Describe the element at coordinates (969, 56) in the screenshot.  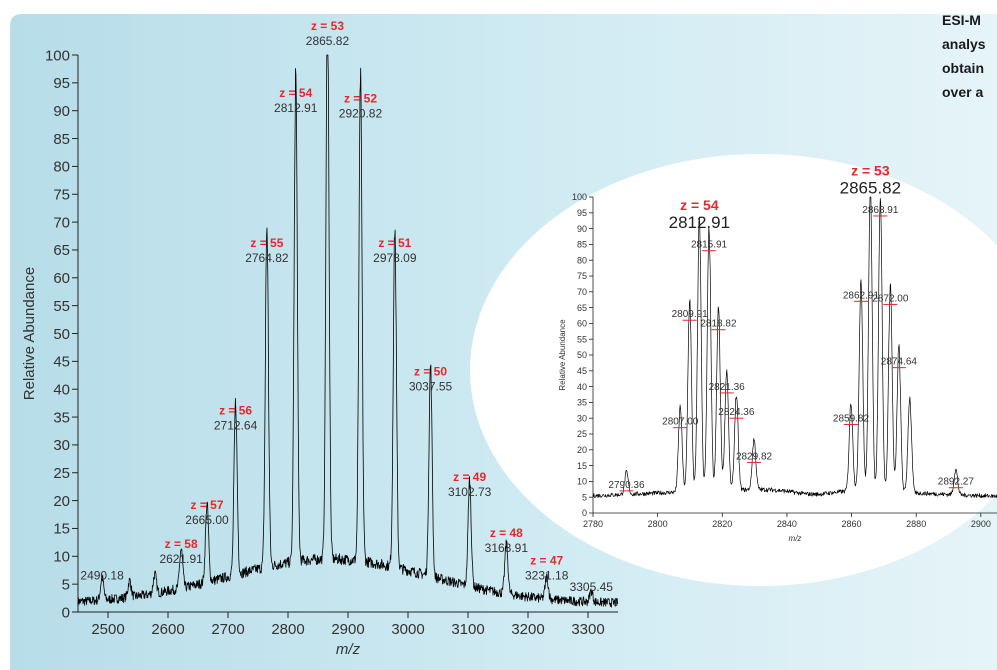
I see `caption: ESI-M analys obtain over a` at that location.